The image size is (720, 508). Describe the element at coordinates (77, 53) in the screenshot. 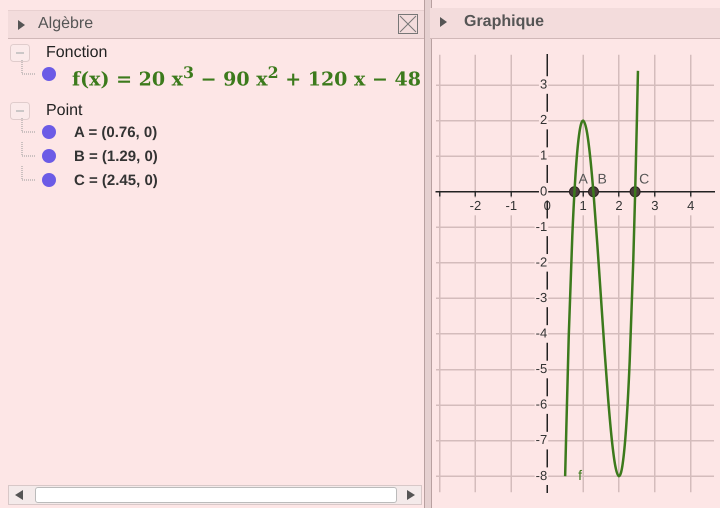

I see `text: Fonction` at that location.